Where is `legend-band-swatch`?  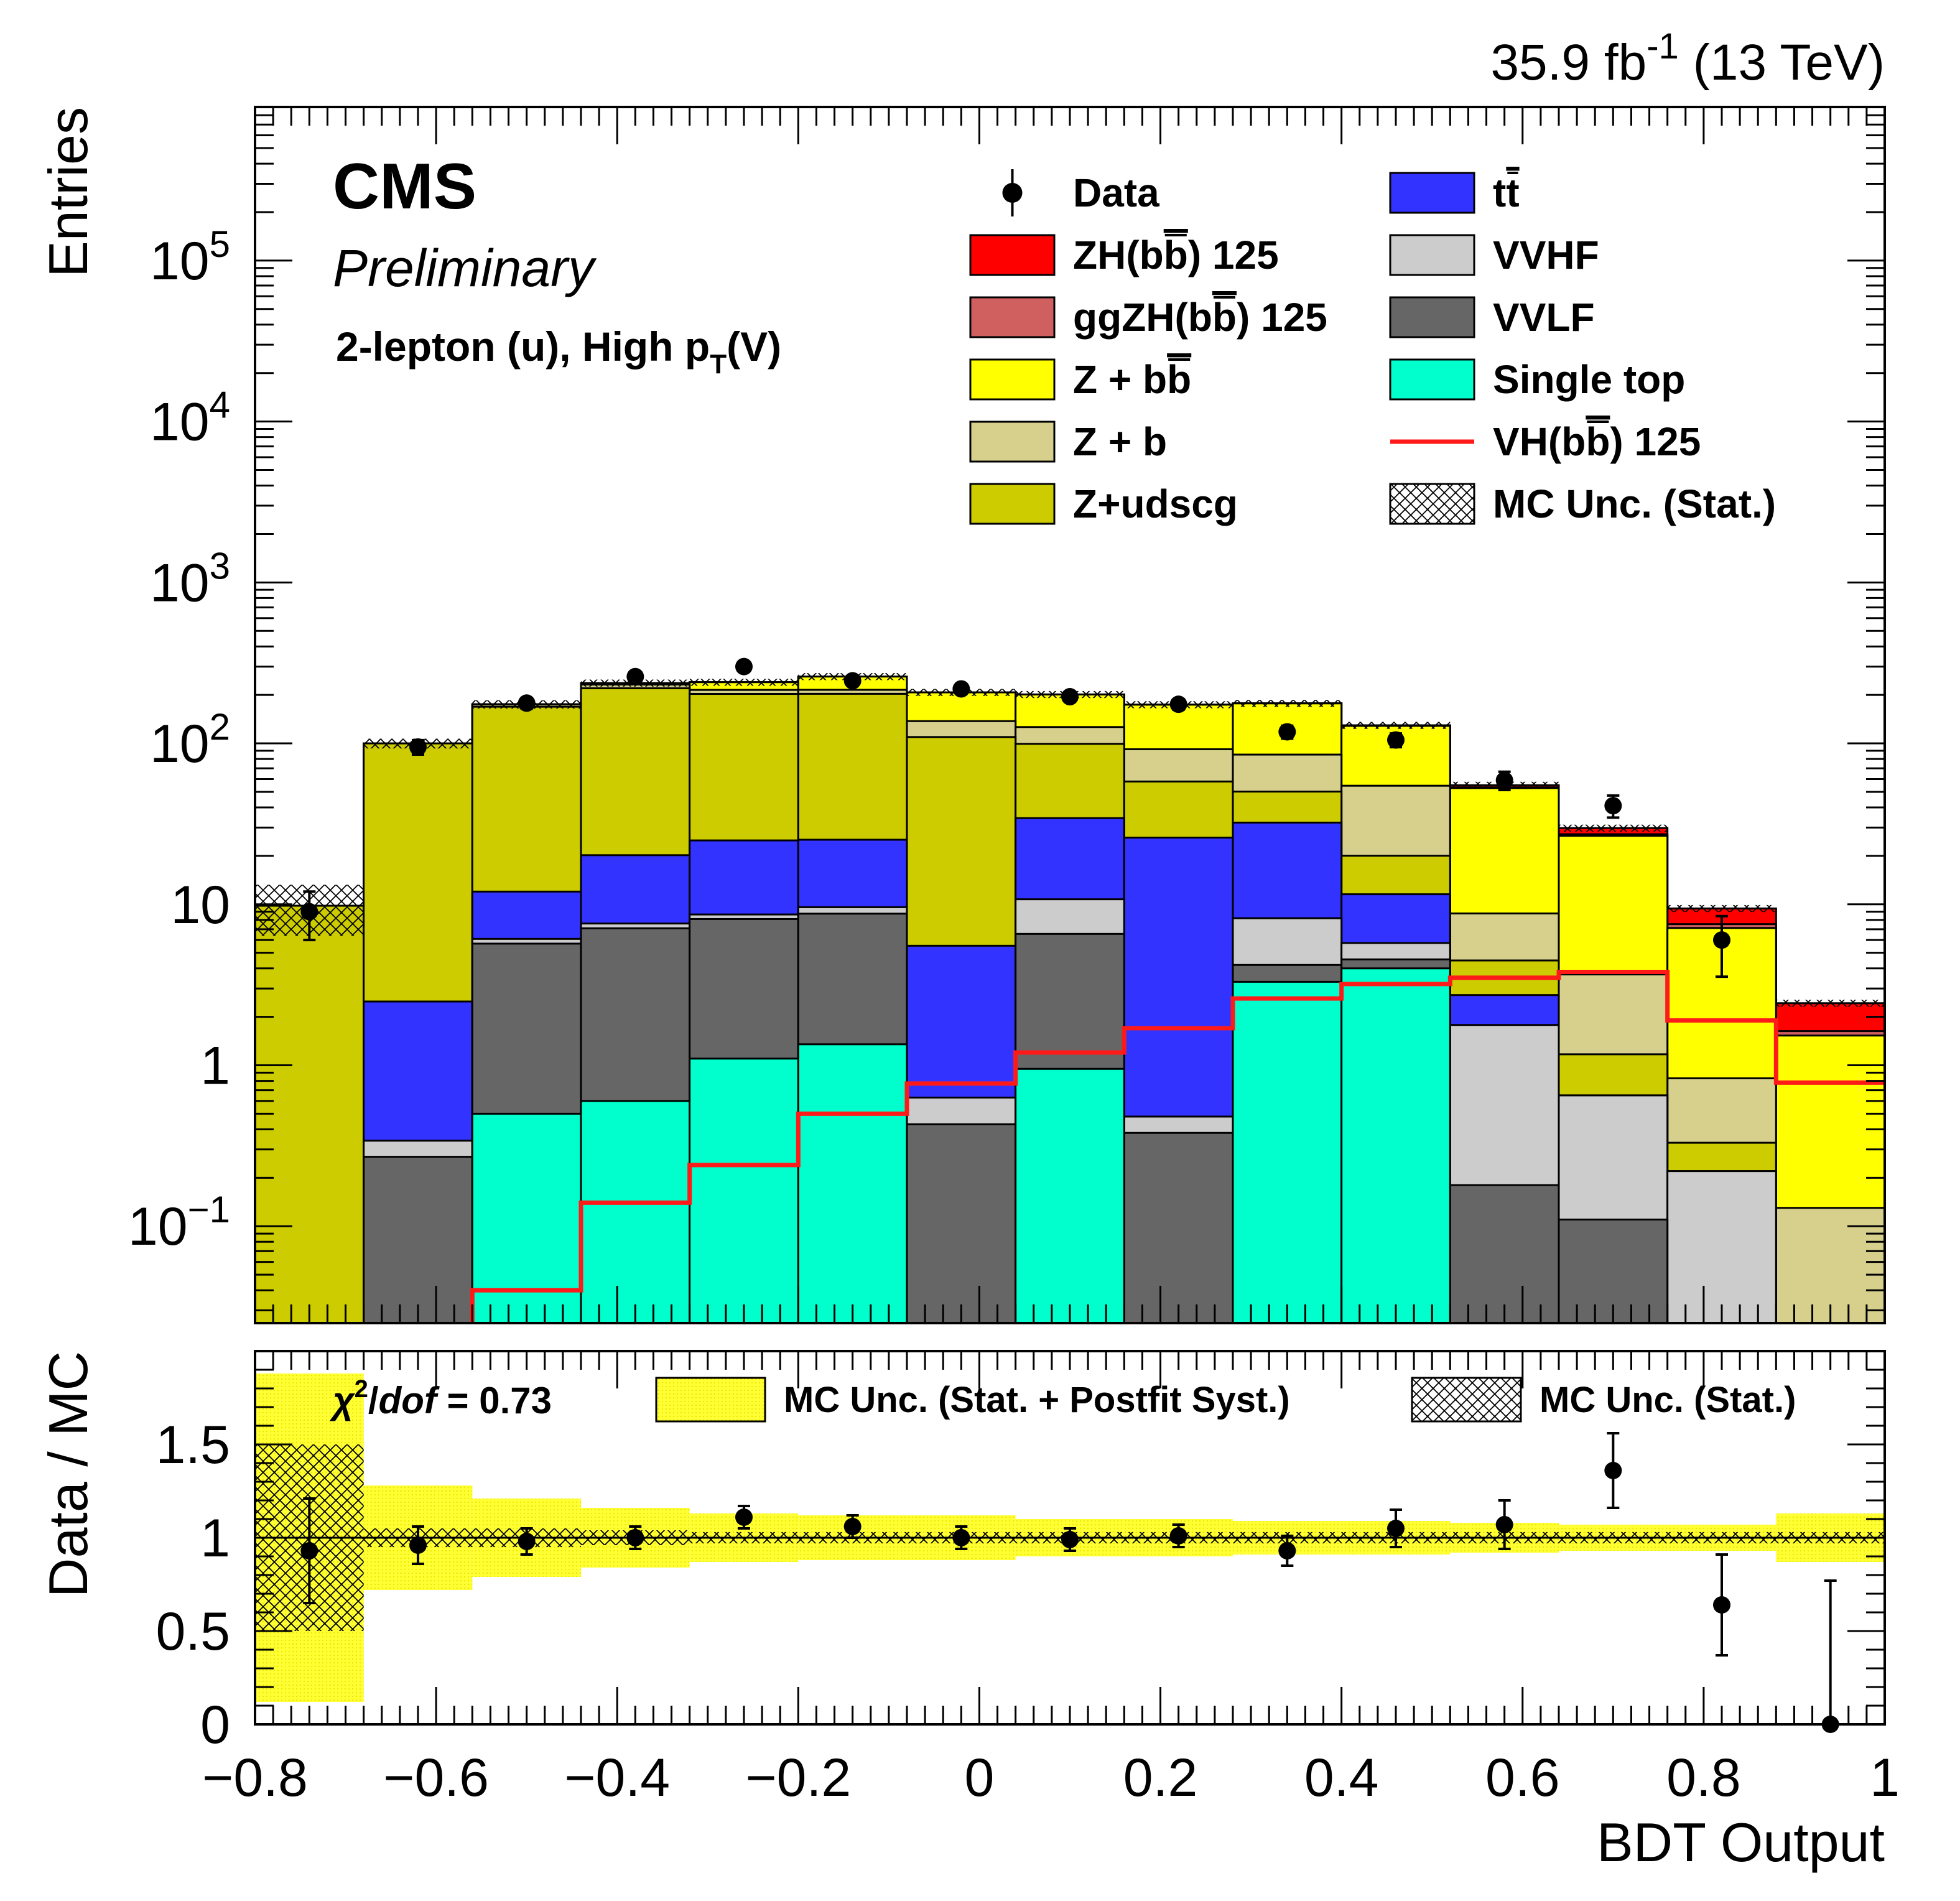 legend-band-swatch is located at coordinates (710, 1400).